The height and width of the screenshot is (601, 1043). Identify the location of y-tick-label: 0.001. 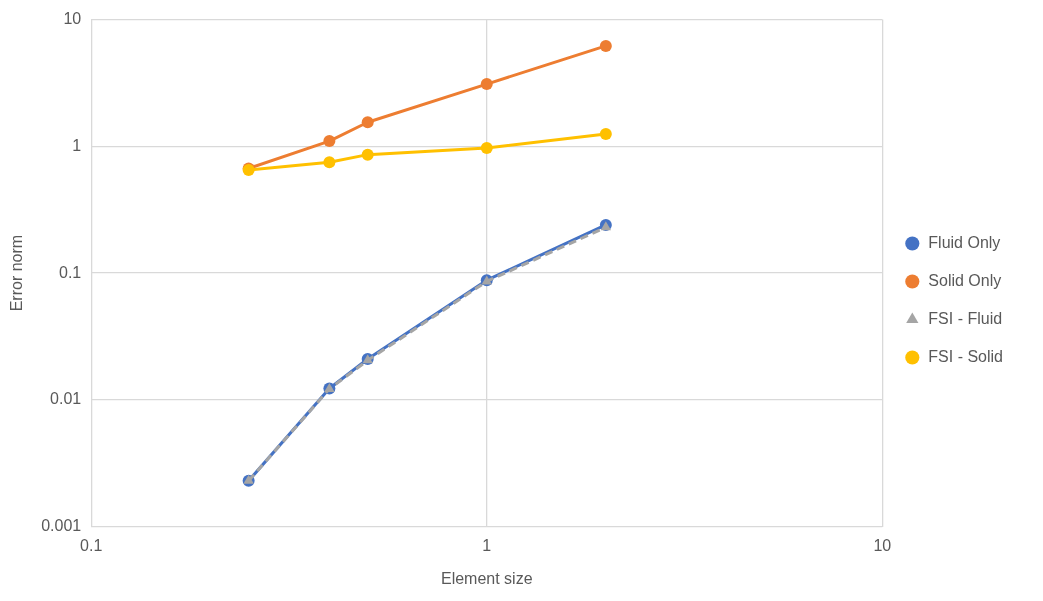
(61, 526).